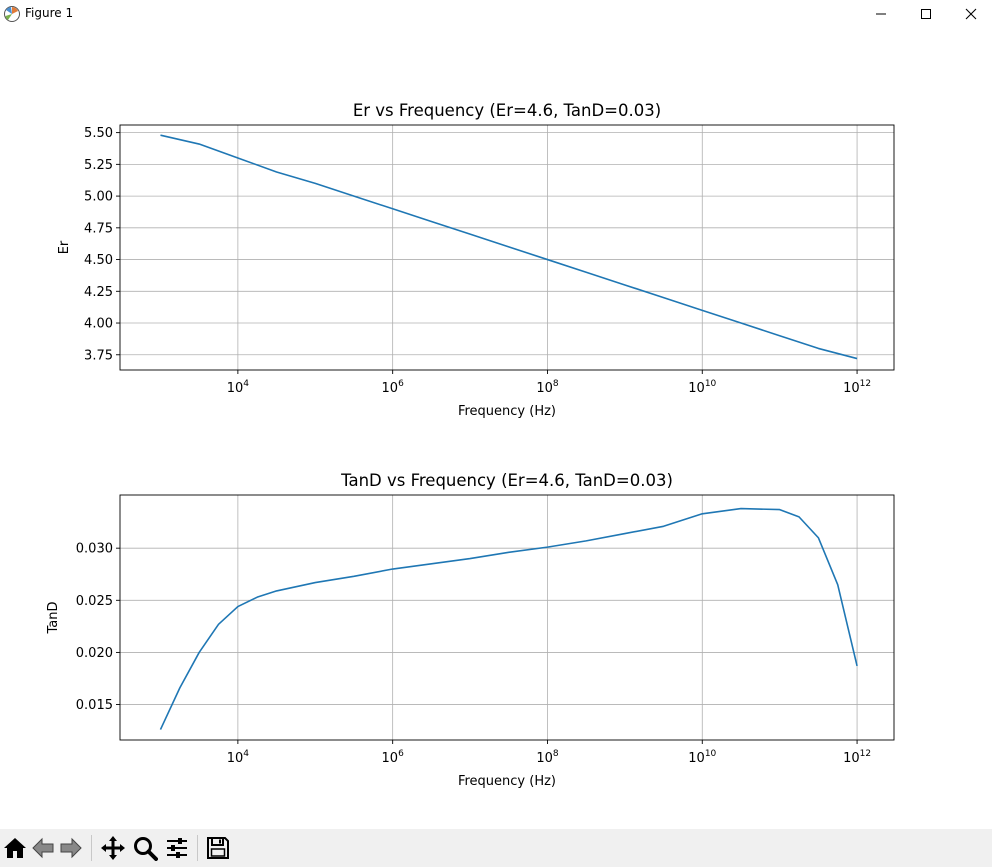 The width and height of the screenshot is (992, 867). I want to click on close-icon, so click(971, 14).